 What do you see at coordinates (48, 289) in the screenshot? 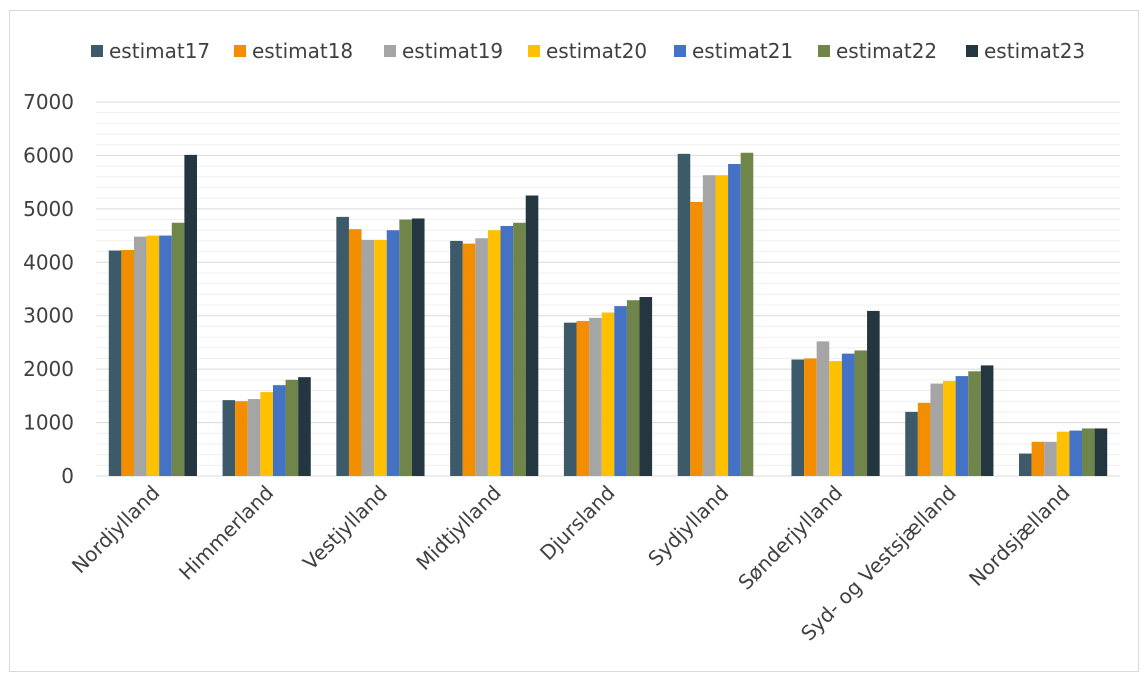
I see `y-axis-ticks: 0 1000 2000 3000 4000 5000 6000 7000` at bounding box center [48, 289].